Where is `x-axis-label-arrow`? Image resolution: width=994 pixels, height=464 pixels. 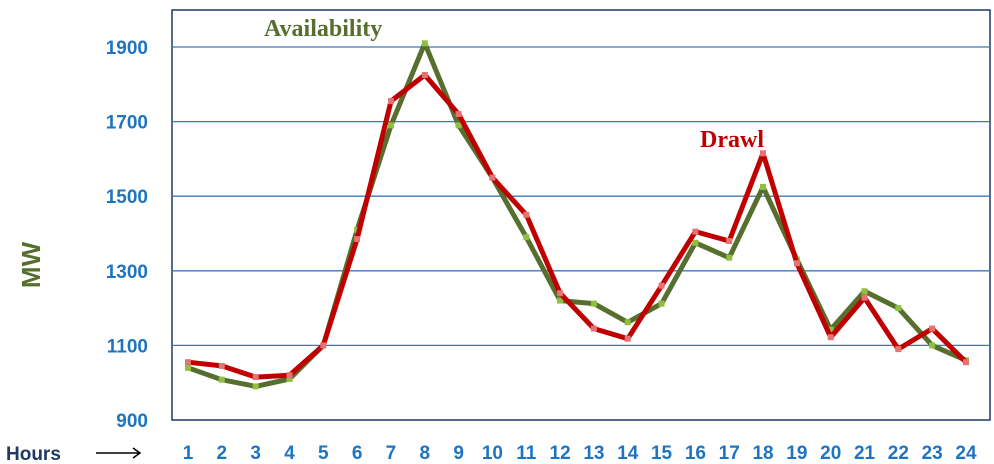 x-axis-label-arrow is located at coordinates (119, 453).